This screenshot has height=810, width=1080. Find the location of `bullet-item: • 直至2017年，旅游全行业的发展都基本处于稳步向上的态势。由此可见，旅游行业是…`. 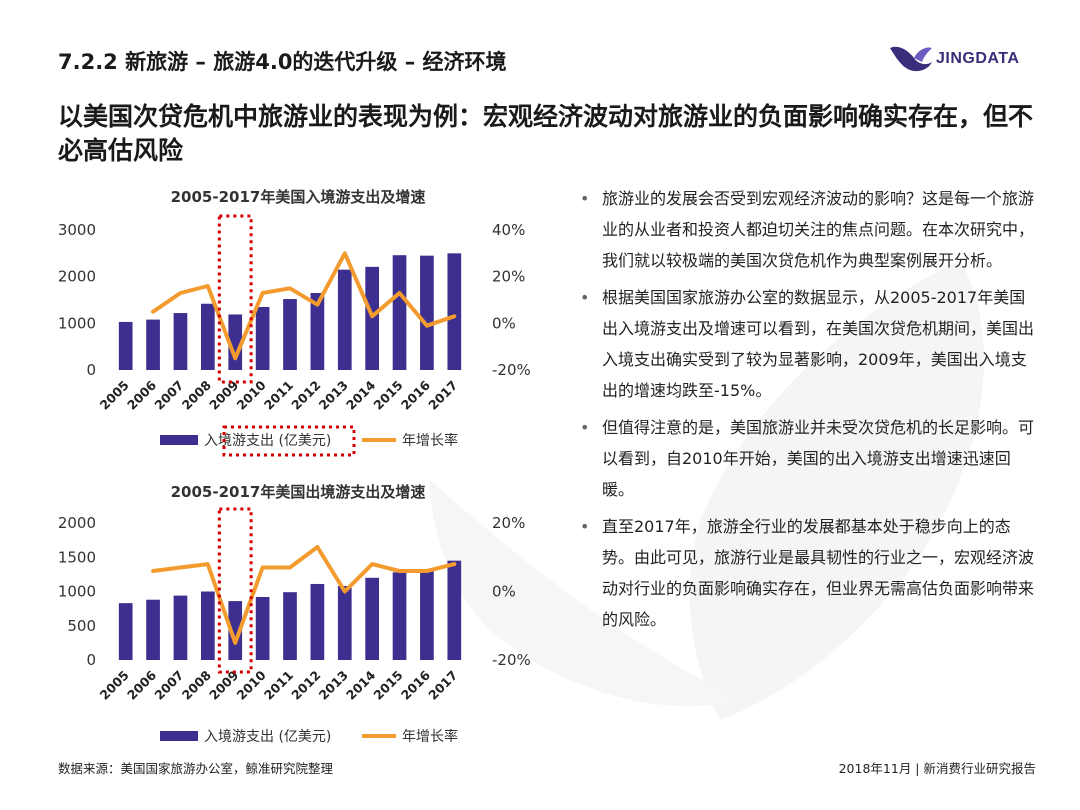

bullet-item: • 直至2017年，旅游全行业的发展都基本处于稳步向上的态势。由此可见，旅游行业是… is located at coordinates (808, 573).